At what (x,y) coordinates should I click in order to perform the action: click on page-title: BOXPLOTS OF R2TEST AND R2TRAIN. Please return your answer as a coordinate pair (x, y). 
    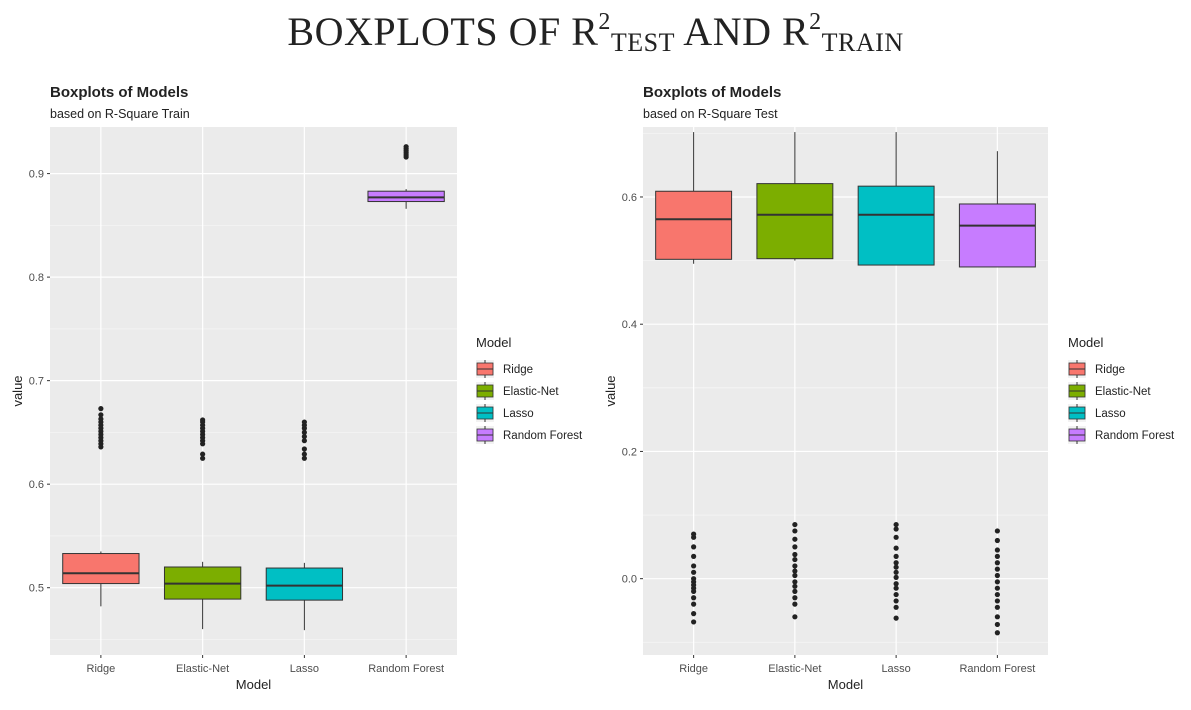
    Looking at the image, I should click on (595, 33).